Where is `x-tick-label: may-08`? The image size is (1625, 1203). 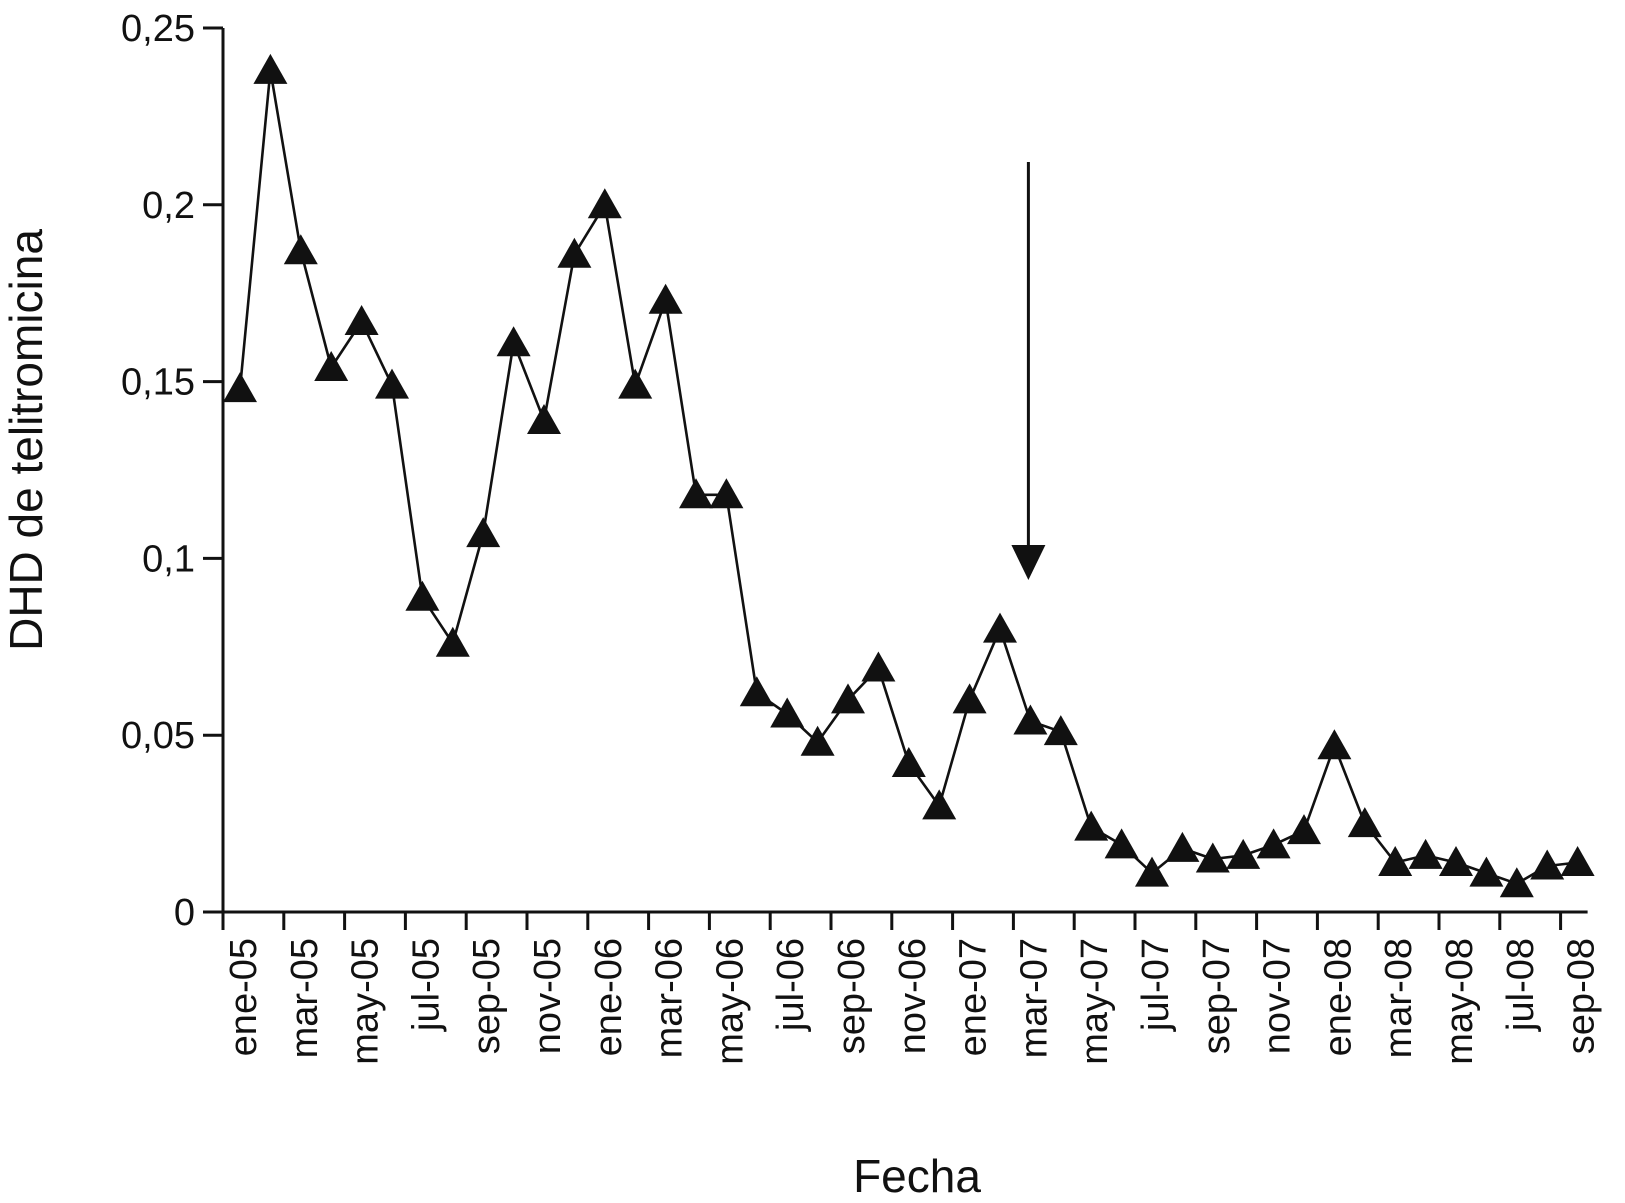
x-tick-label: may-08 is located at coordinates (1460, 1001).